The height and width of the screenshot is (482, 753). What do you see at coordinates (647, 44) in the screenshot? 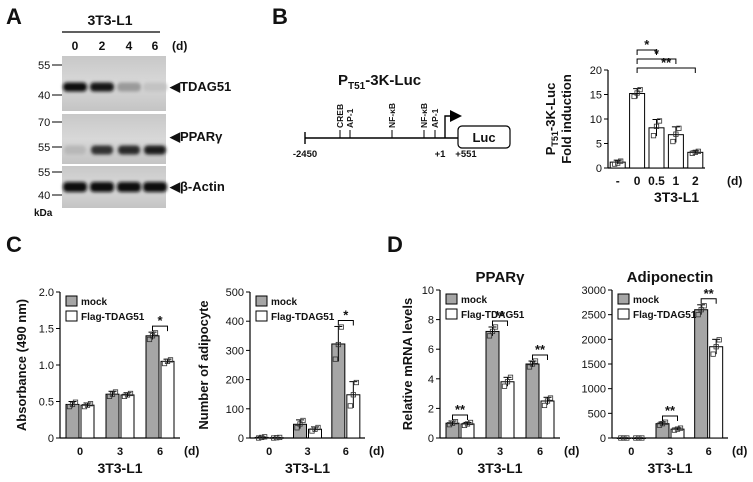
I see `significance-marker: *` at bounding box center [647, 44].